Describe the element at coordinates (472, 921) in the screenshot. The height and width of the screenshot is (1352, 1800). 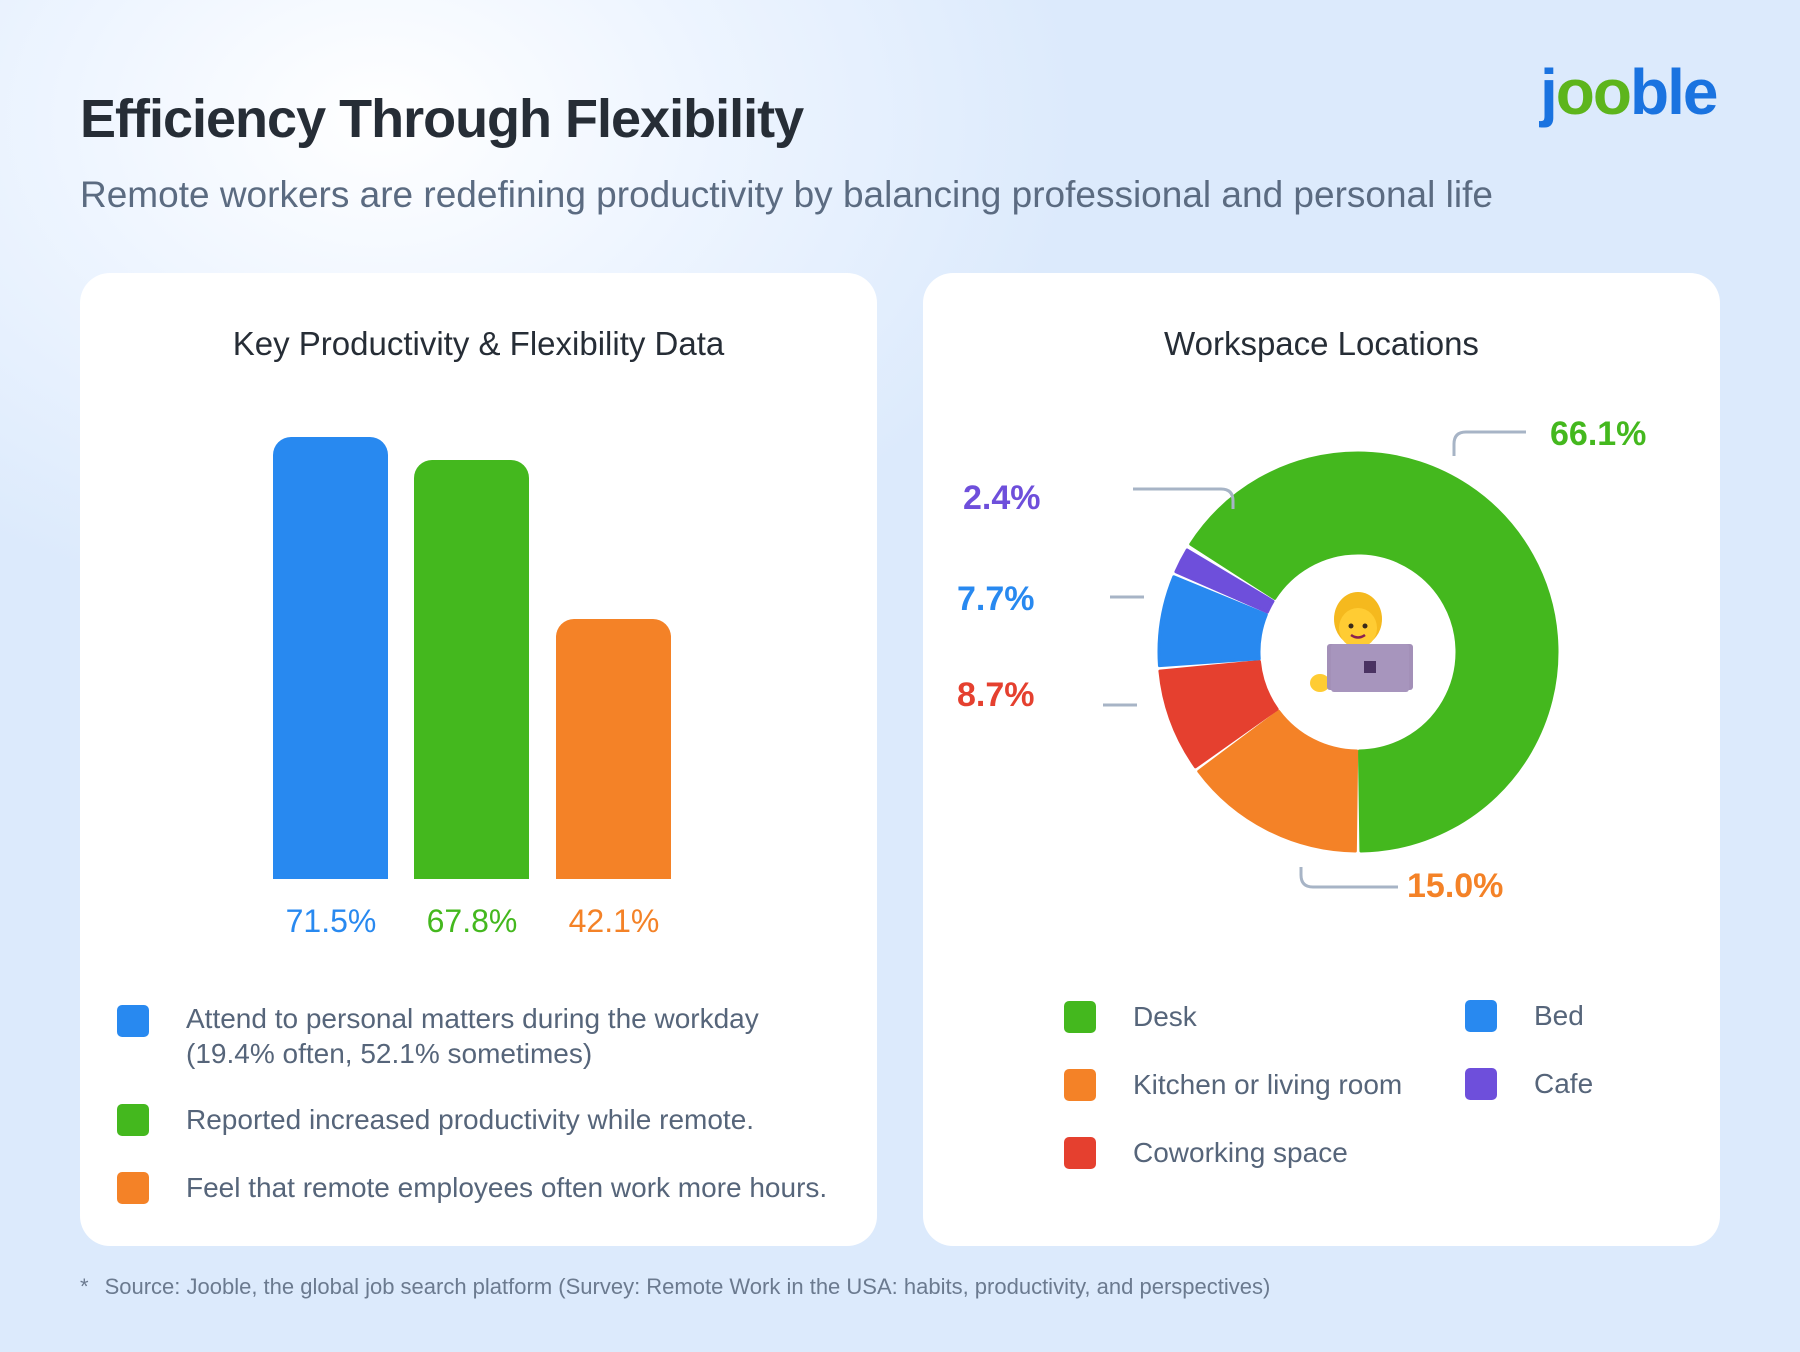
I see `bar-value-label: 67.8%` at that location.